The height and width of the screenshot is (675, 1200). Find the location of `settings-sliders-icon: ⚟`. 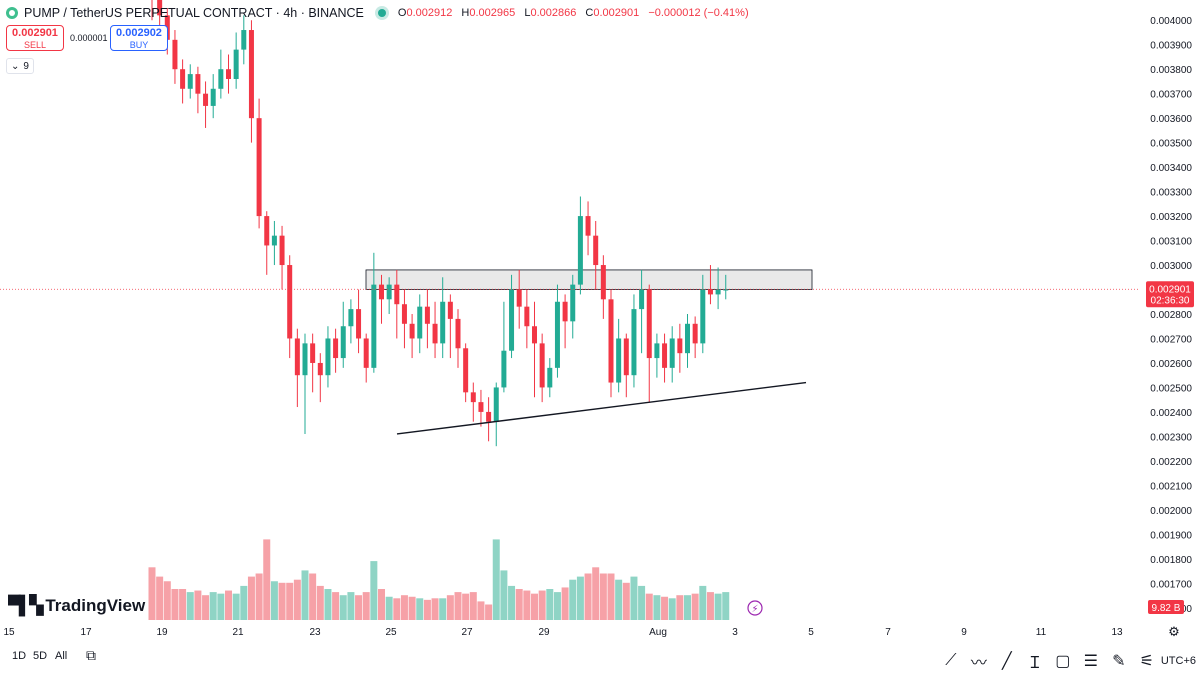

settings-sliders-icon: ⚟ is located at coordinates (1147, 661).